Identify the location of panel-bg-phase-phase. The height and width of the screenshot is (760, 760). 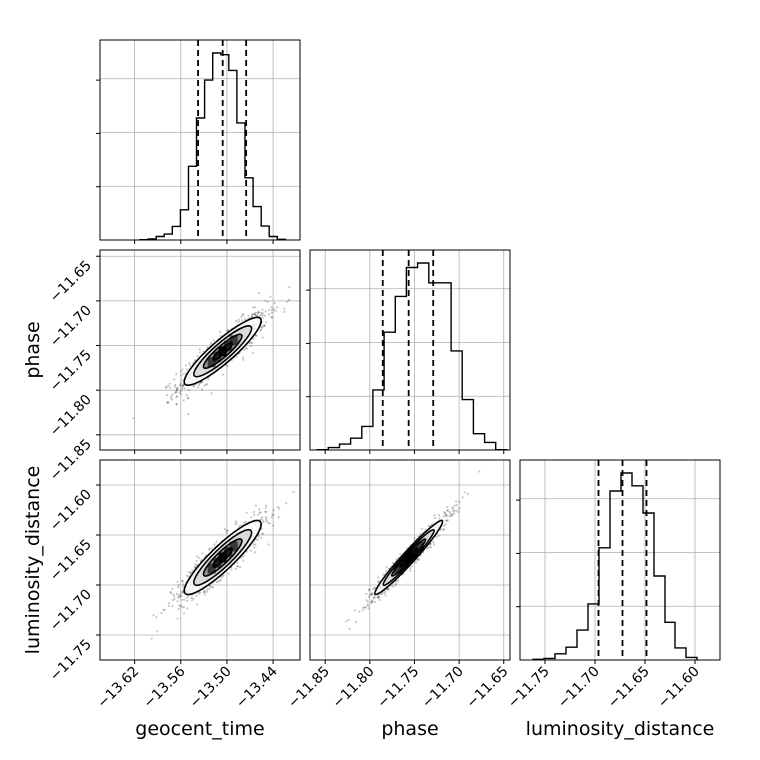
(410, 350).